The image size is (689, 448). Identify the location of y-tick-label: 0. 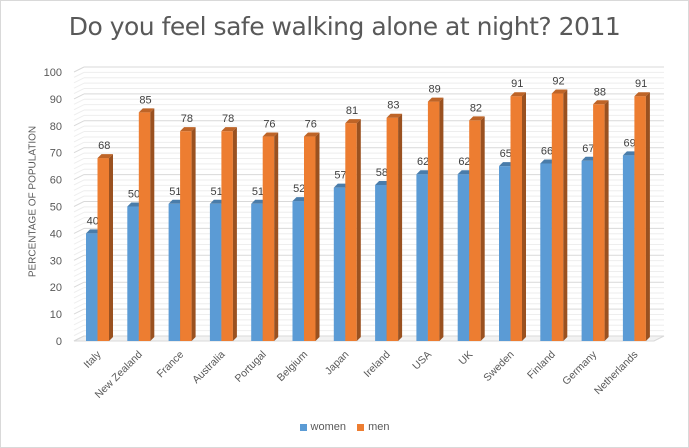
(59, 342).